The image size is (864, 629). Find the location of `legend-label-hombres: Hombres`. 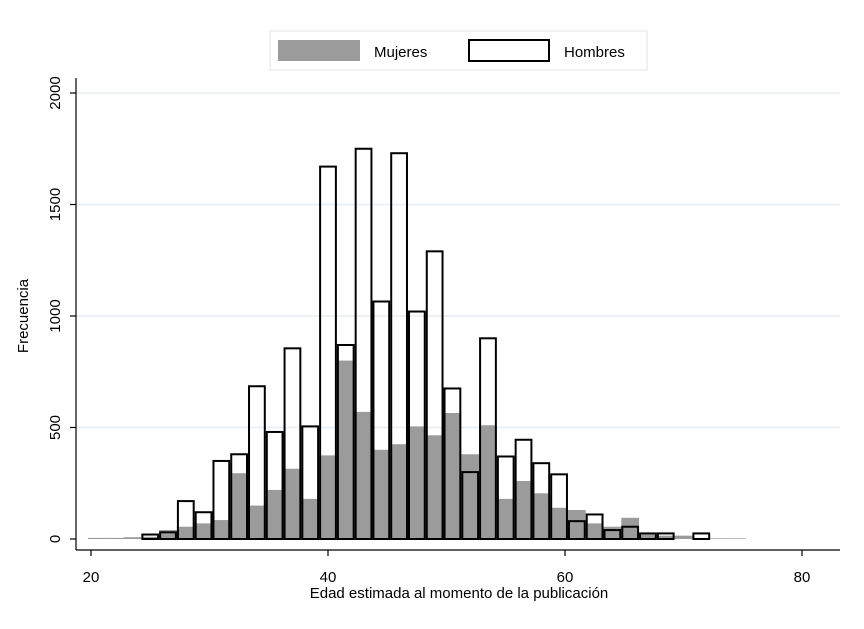

legend-label-hombres: Hombres is located at coordinates (594, 52).